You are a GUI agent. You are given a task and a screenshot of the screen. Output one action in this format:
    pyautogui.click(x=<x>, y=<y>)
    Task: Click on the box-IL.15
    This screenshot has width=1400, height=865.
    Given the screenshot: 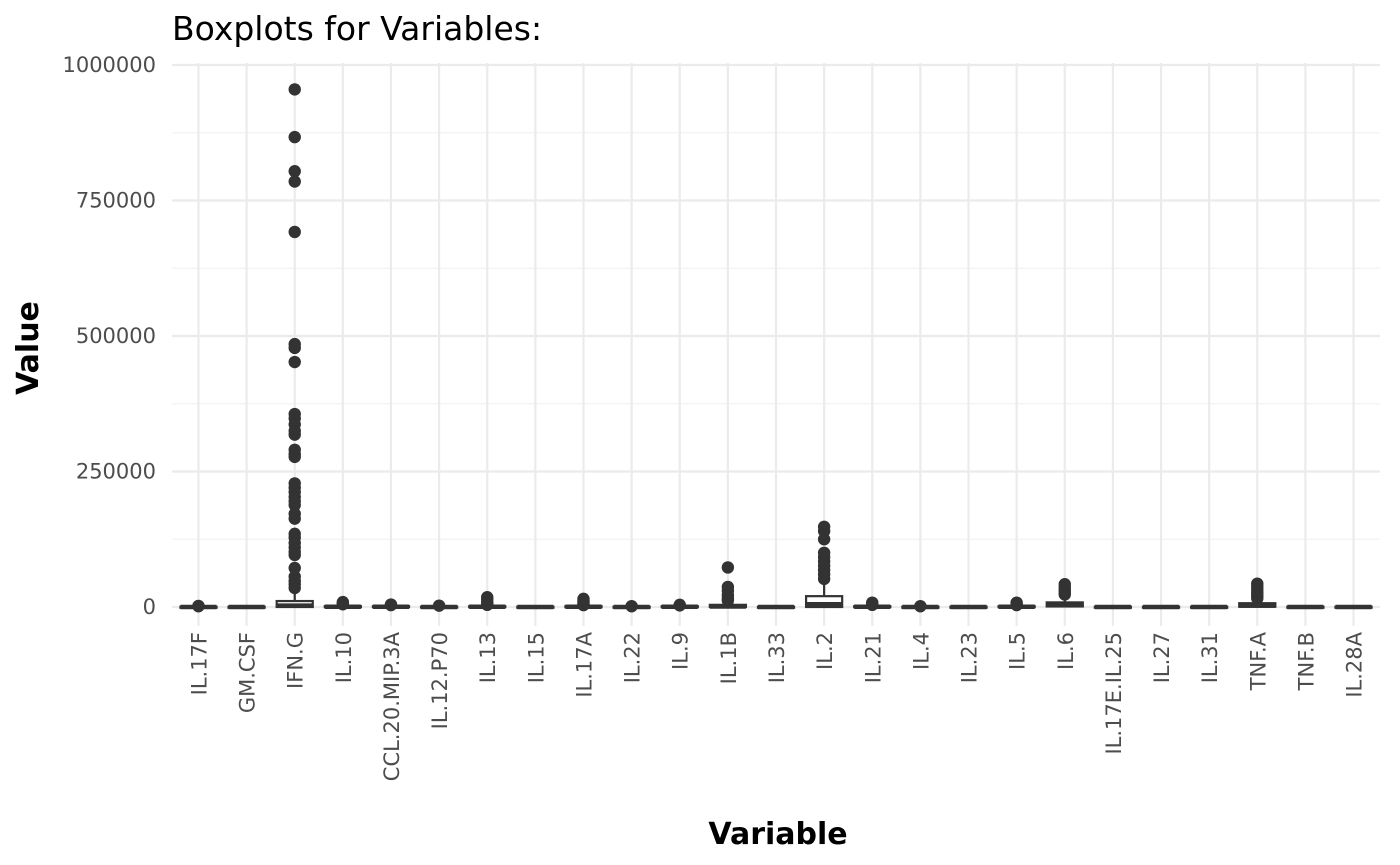 What is the action you would take?
    pyautogui.click(x=535, y=607)
    